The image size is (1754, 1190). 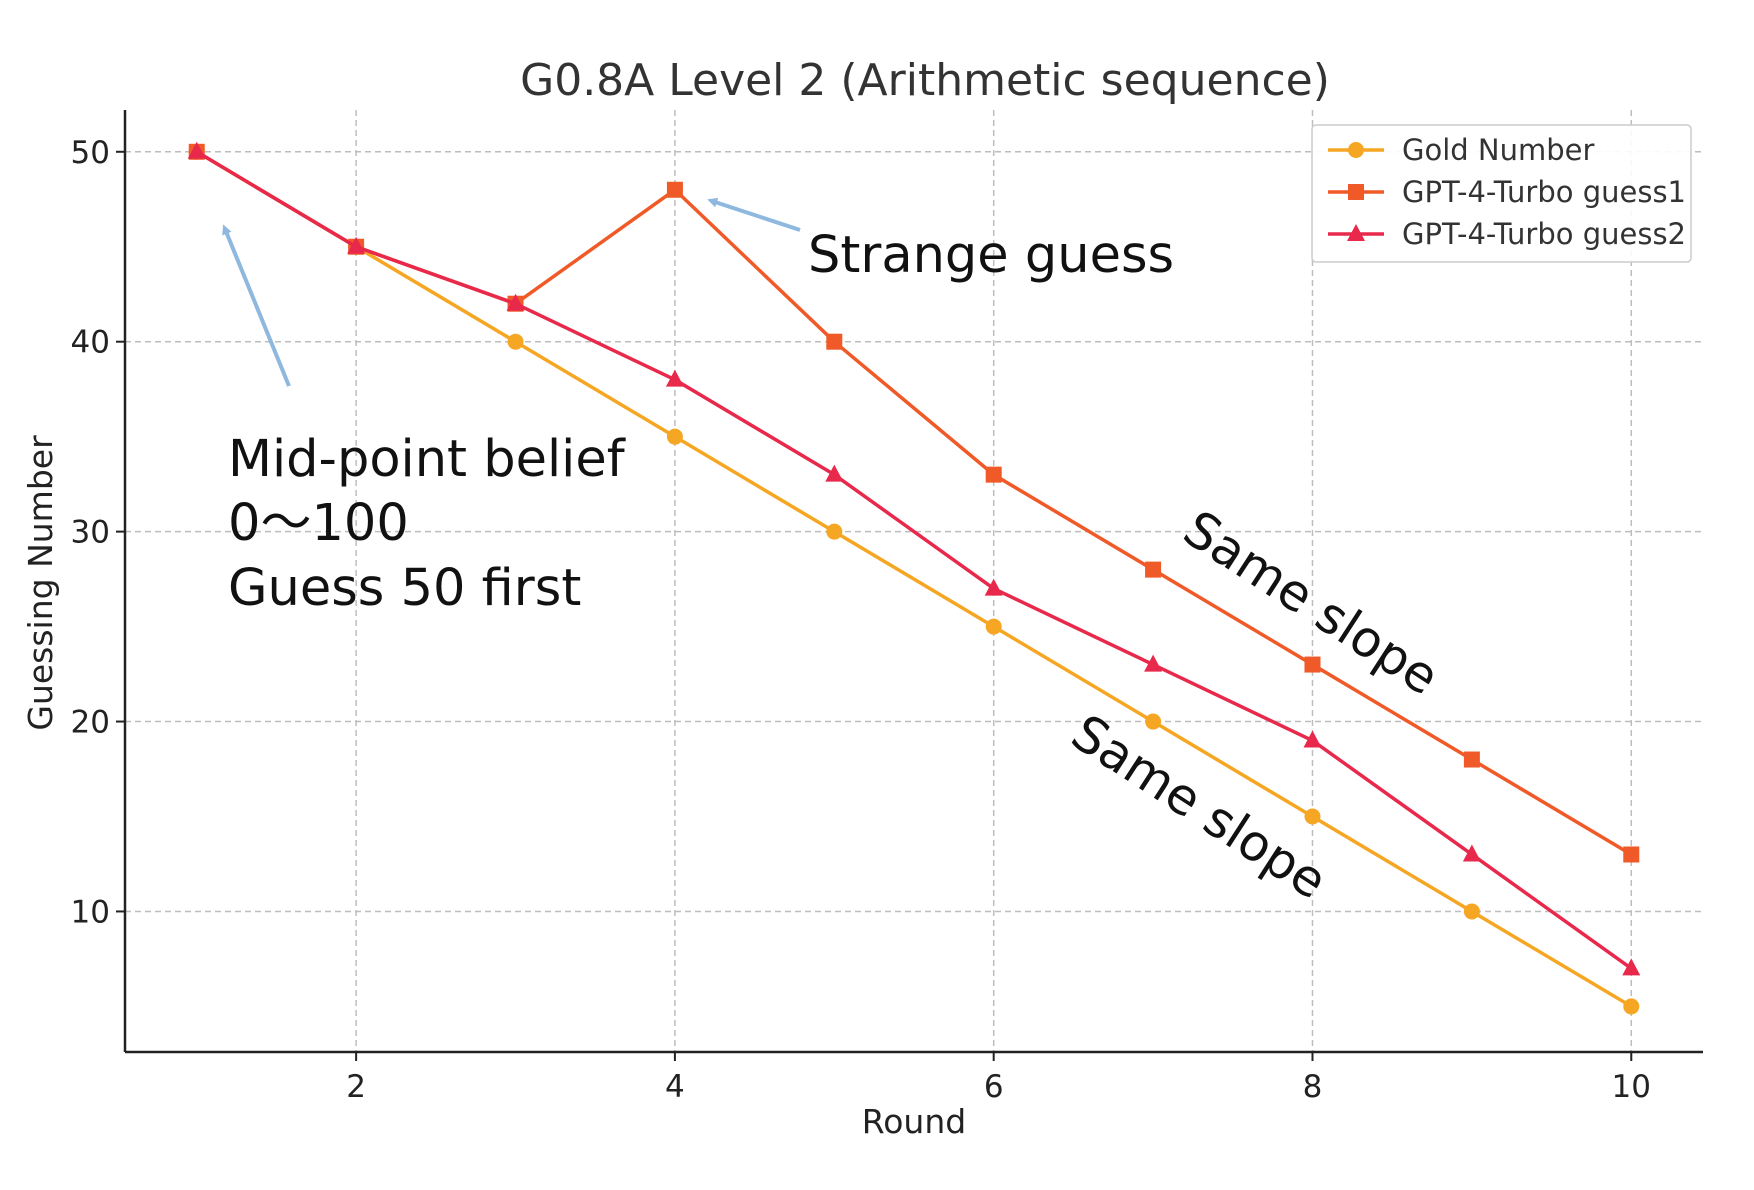 What do you see at coordinates (994, 1087) in the screenshot?
I see `x-tick-label: 6` at bounding box center [994, 1087].